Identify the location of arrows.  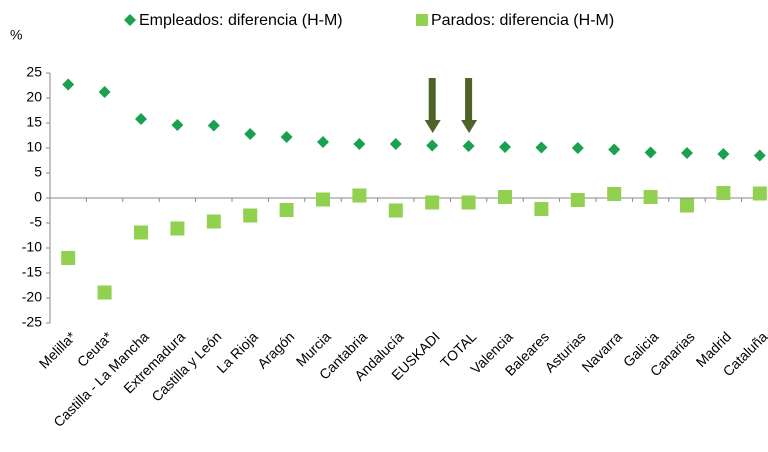
(451, 105).